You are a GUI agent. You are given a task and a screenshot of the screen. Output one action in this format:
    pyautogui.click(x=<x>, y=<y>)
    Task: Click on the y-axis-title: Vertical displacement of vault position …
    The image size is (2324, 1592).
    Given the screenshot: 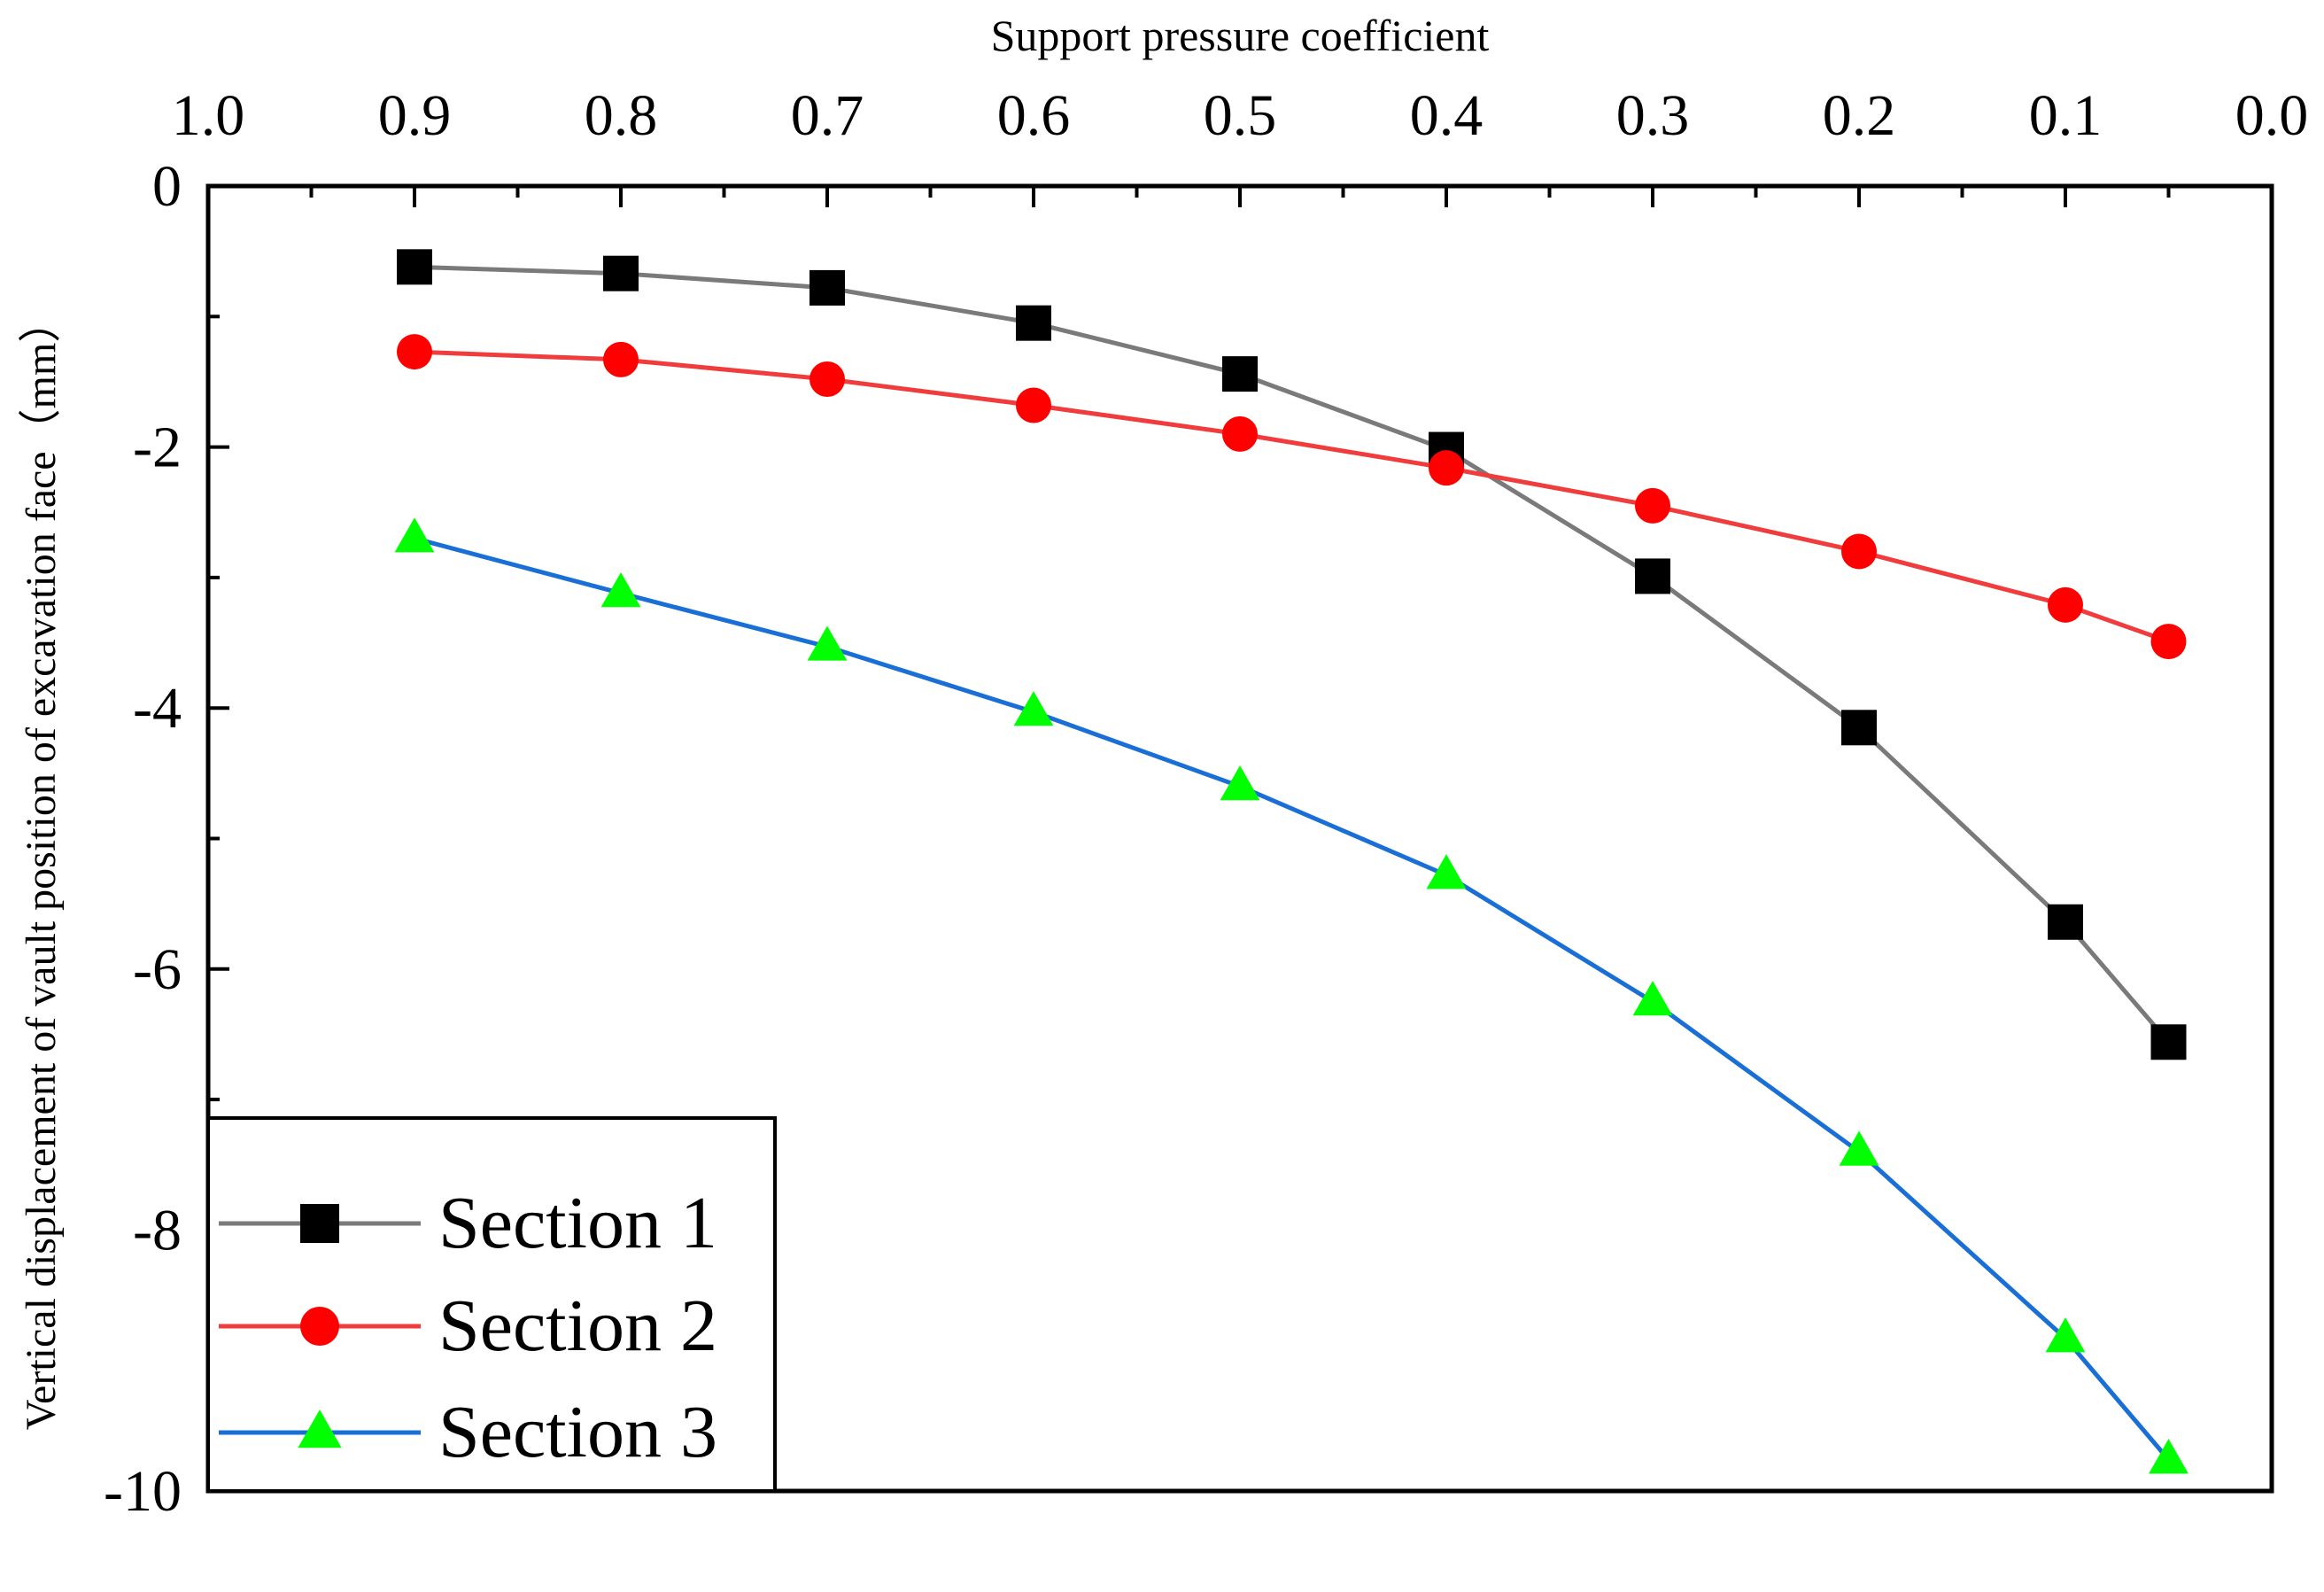 What is the action you would take?
    pyautogui.click(x=41, y=865)
    